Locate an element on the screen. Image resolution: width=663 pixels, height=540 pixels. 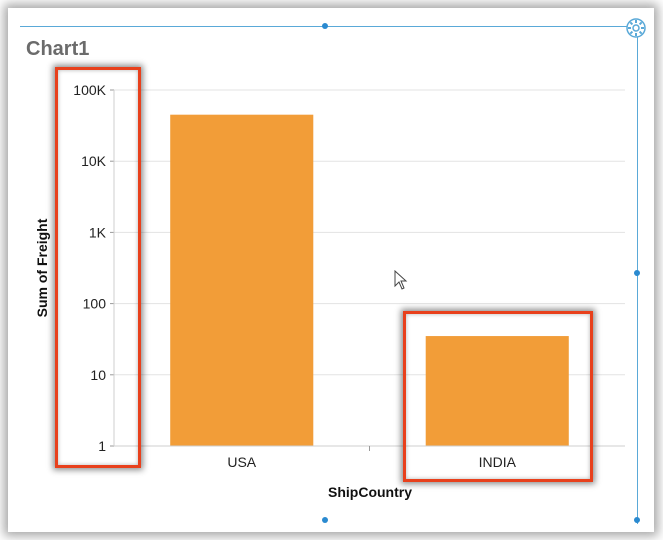
x-axis-label: ShipCountry is located at coordinates (370, 492).